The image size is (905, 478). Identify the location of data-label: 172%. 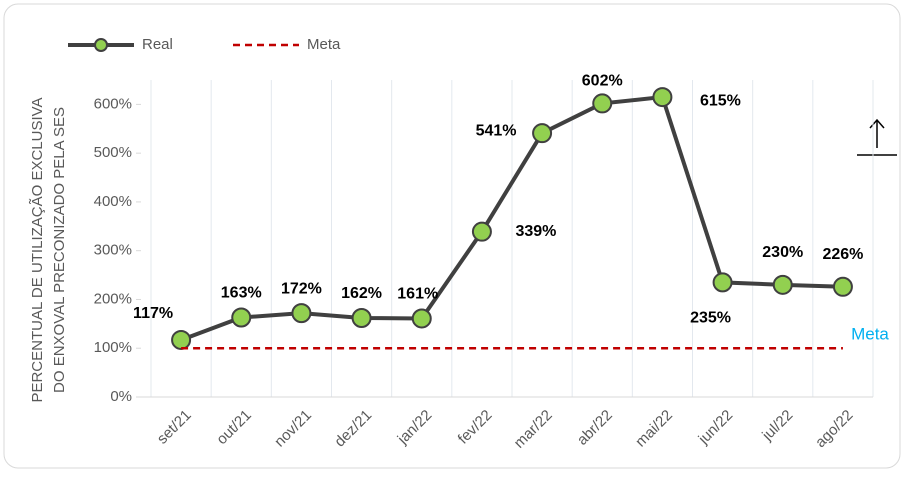
(301, 288).